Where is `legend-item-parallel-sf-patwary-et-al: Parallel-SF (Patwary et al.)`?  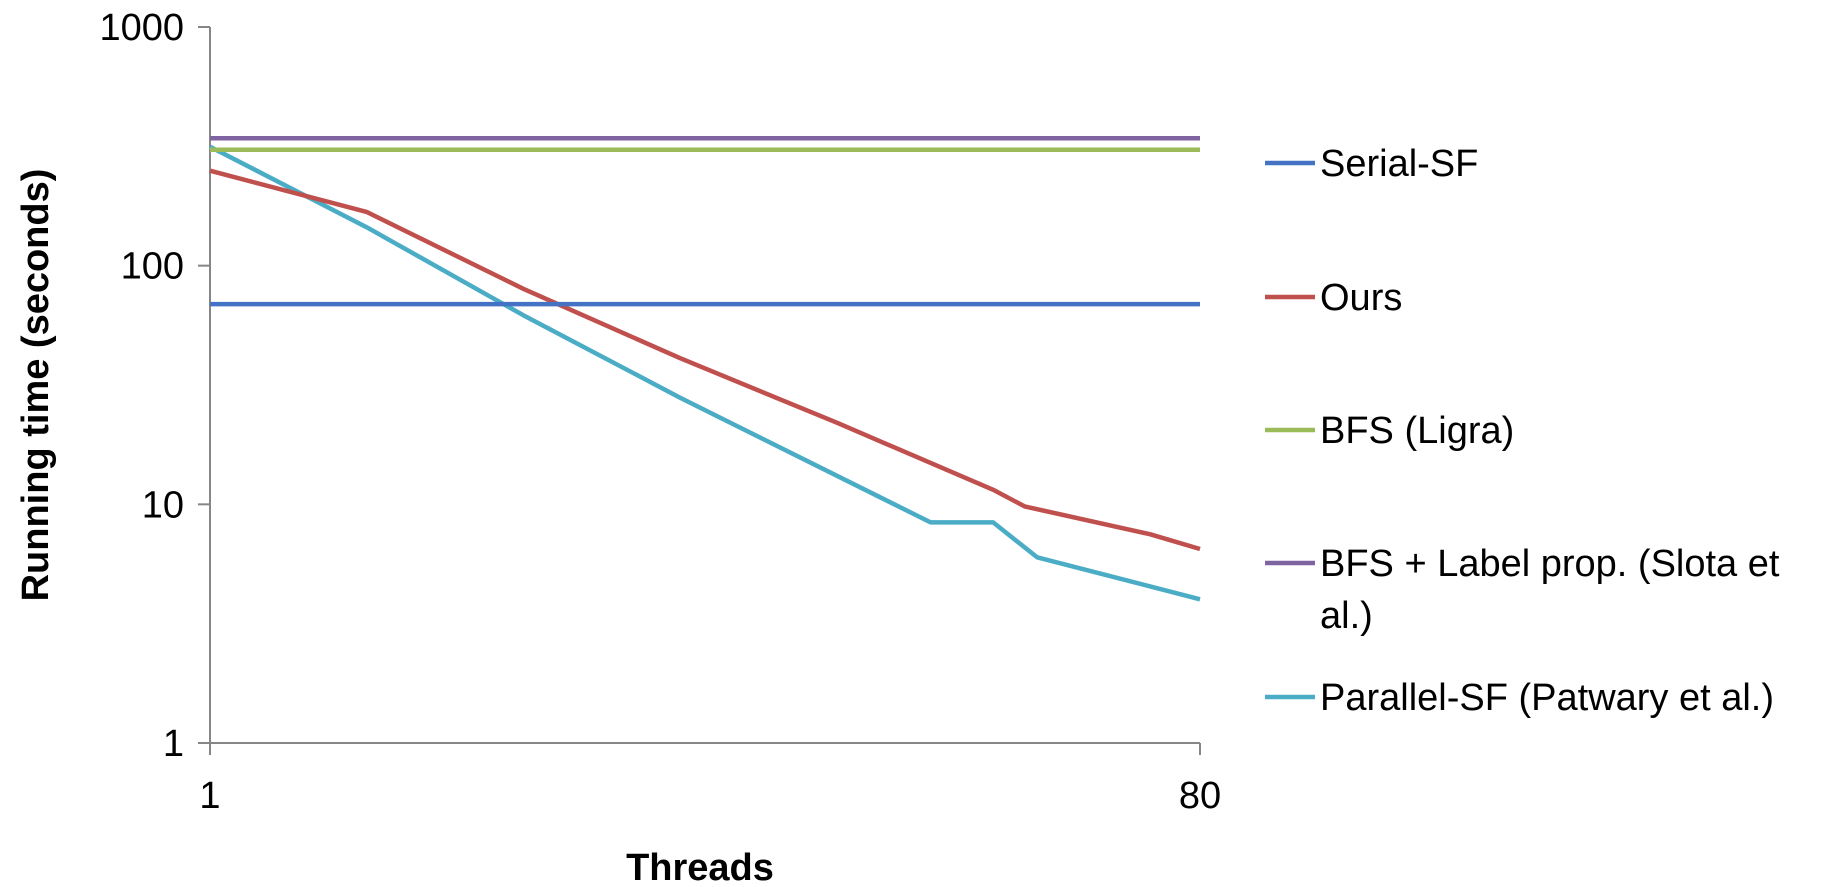
legend-item-parallel-sf-patwary-et-al: Parallel-SF (Patwary et al.) is located at coordinates (1519, 698).